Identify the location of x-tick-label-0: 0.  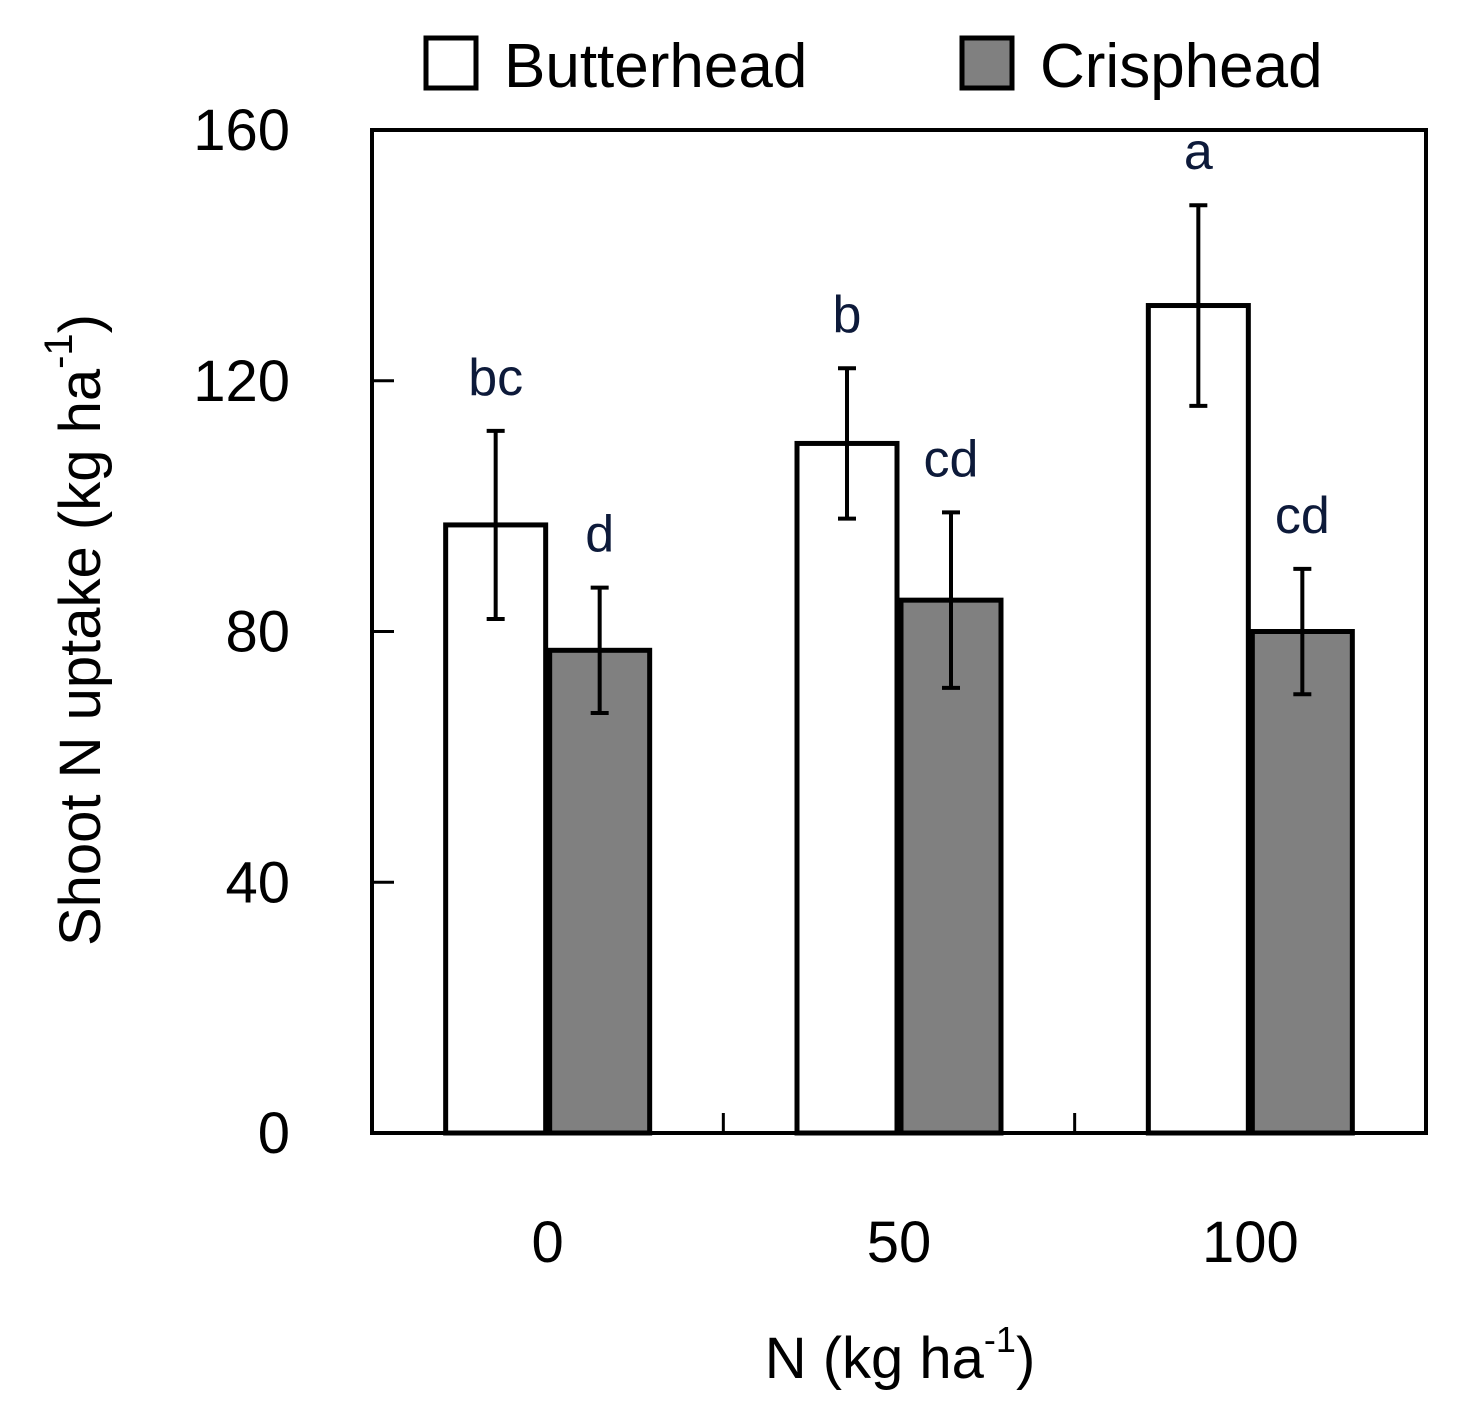
(548, 1242).